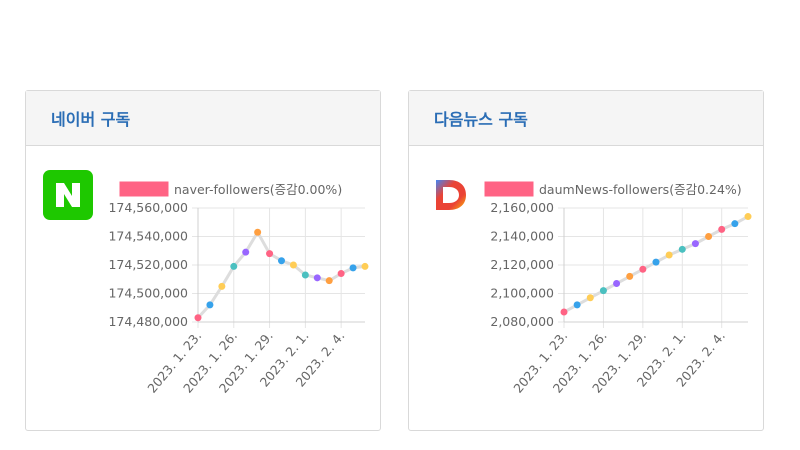 This screenshot has height=450, width=800. Describe the element at coordinates (522, 321) in the screenshot. I see `y-tick-label: 2,080,000` at that location.